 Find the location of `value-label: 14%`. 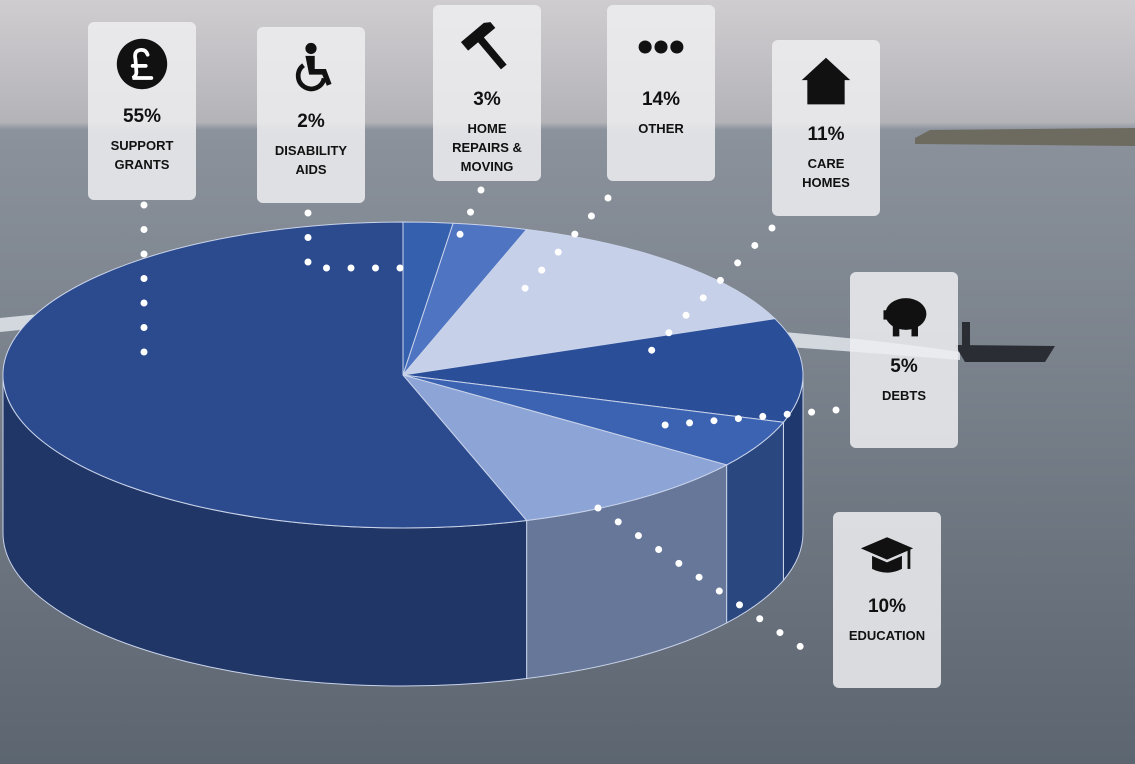

value-label: 14% is located at coordinates (661, 99).